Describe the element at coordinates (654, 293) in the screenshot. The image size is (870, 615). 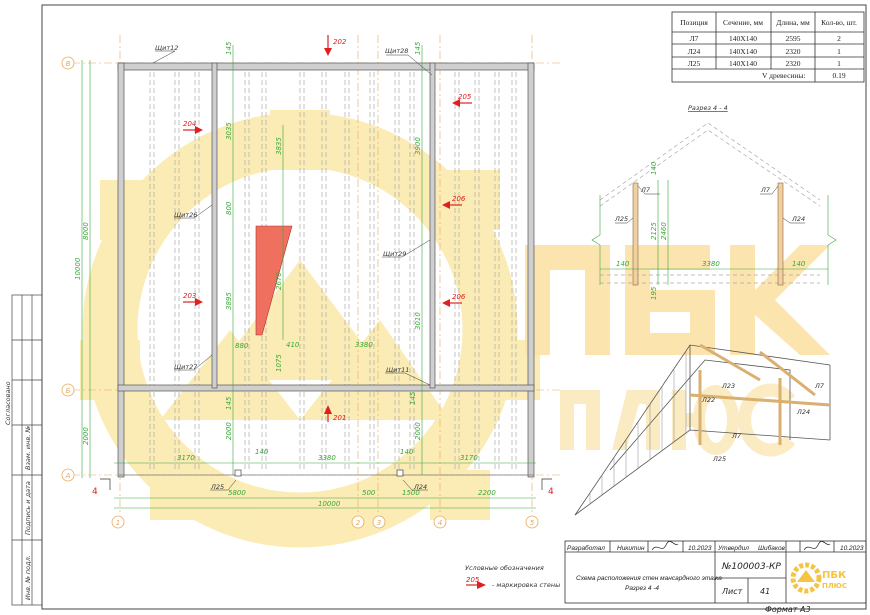
I see `section-dim: 195` at that location.